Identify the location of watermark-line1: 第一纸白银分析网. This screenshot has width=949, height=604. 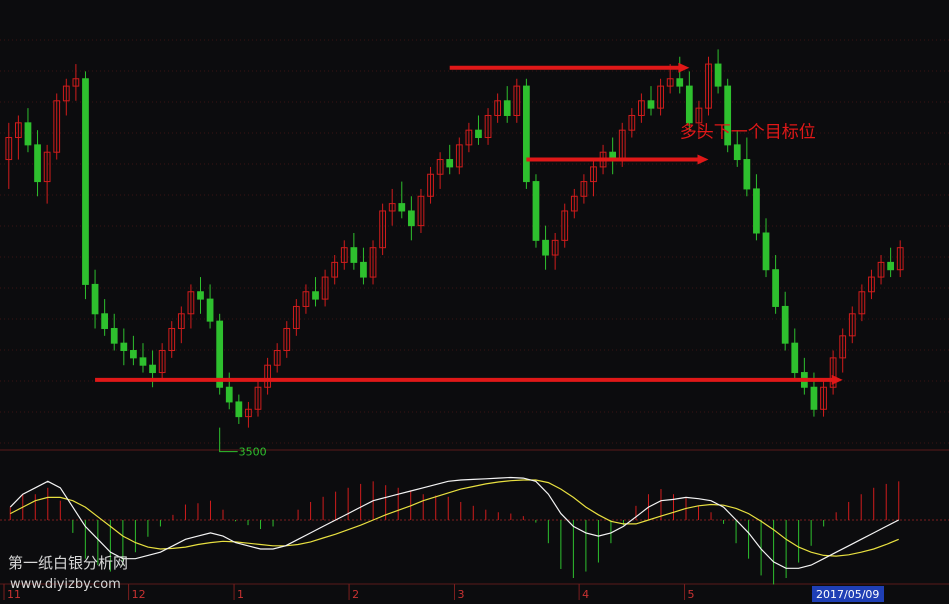
(68, 563).